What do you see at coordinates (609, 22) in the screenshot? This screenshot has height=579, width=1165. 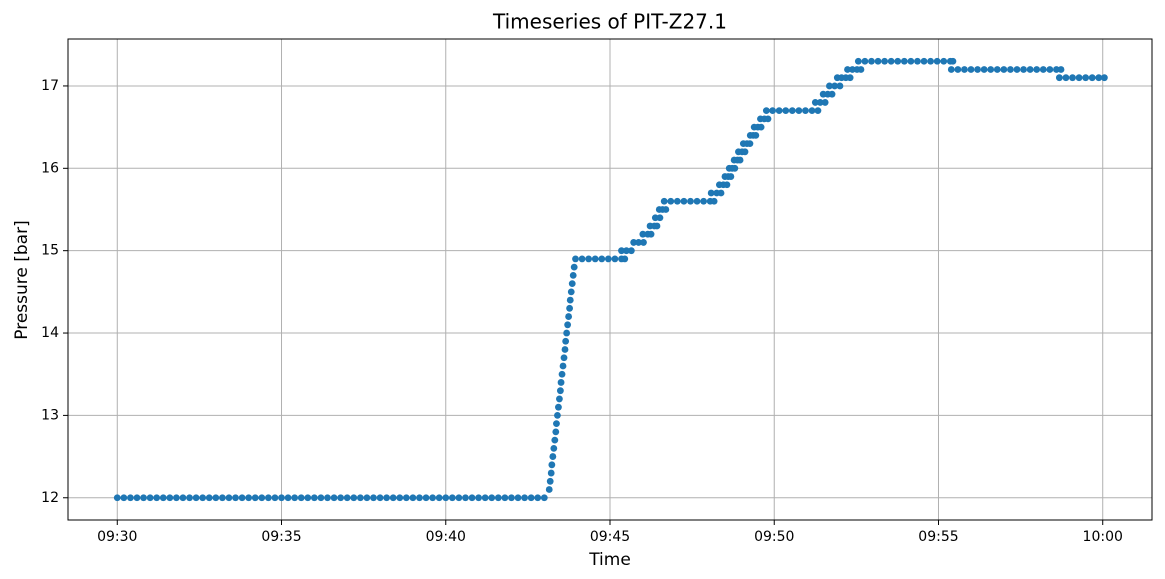 I see `chart-title: Timeseries of PIT-Z27.1` at bounding box center [609, 22].